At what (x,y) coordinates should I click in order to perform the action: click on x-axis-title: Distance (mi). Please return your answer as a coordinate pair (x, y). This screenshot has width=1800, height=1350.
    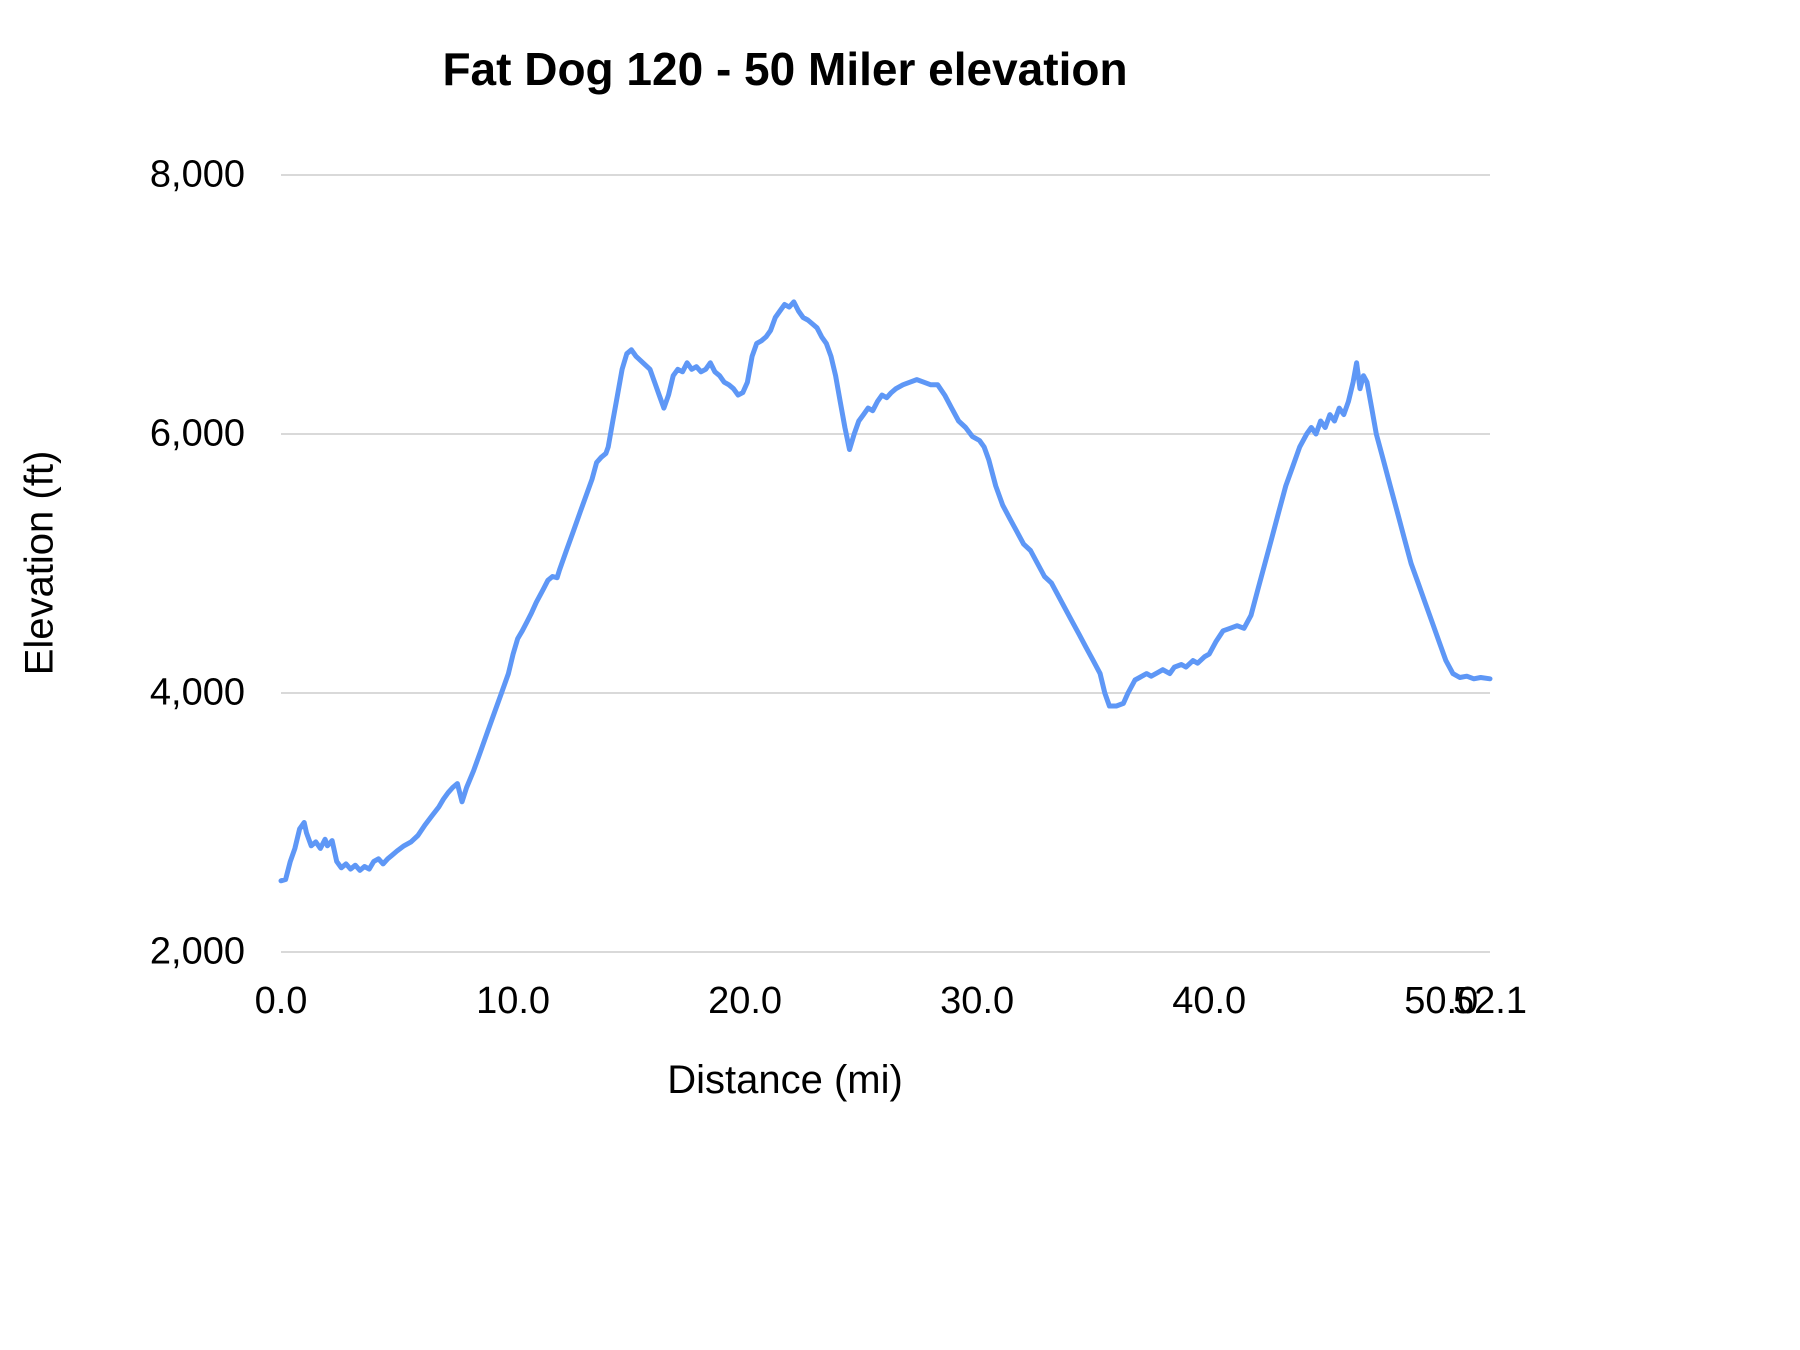
    Looking at the image, I should click on (785, 1080).